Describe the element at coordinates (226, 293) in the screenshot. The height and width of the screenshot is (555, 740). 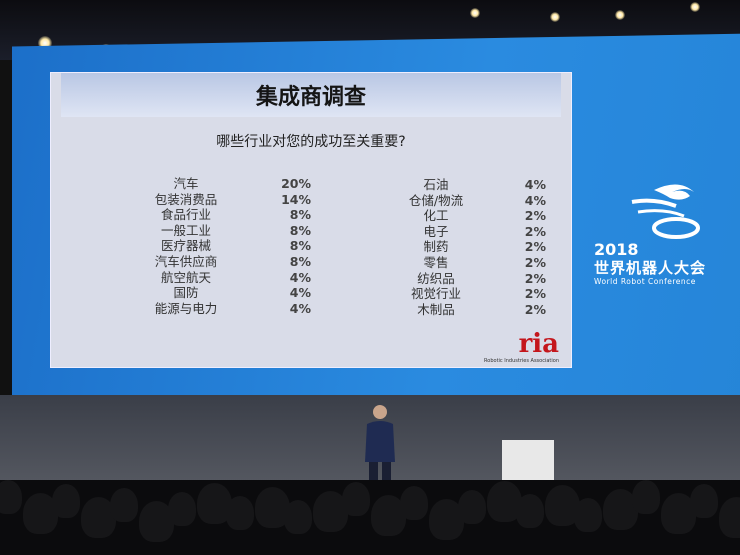
I see `industry-row: 国防 4%` at that location.